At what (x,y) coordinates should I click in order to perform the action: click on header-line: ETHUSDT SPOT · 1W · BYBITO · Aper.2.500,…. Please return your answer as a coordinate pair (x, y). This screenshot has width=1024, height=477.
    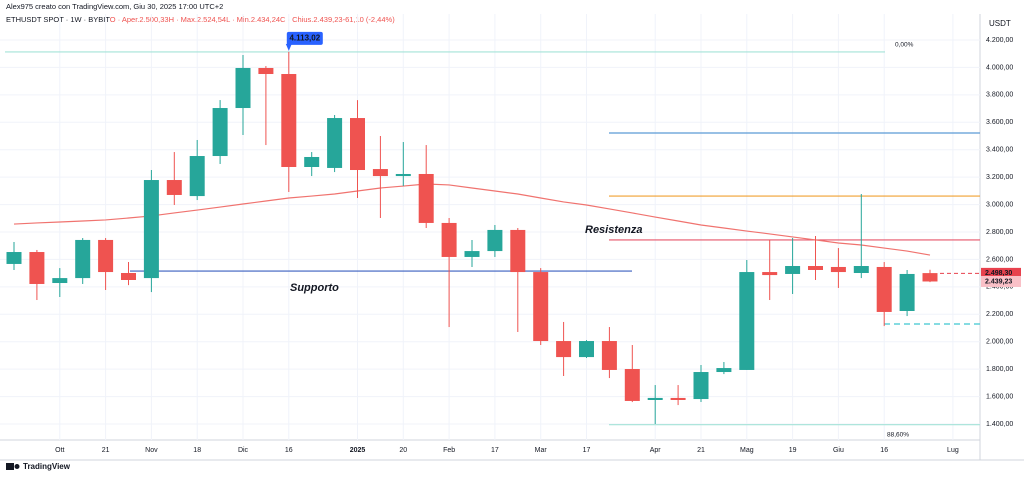
    Looking at the image, I should click on (200, 19).